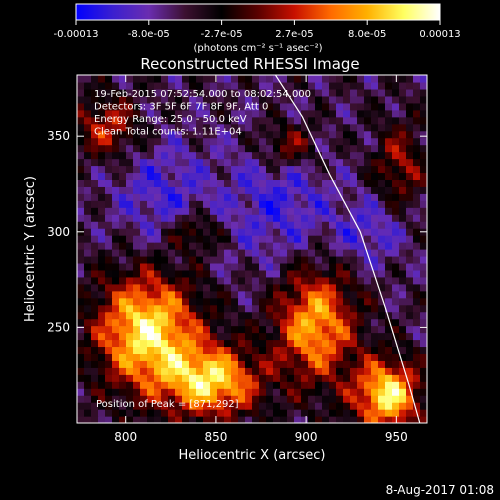  I want to click on x-tick-label: 850, so click(215, 437).